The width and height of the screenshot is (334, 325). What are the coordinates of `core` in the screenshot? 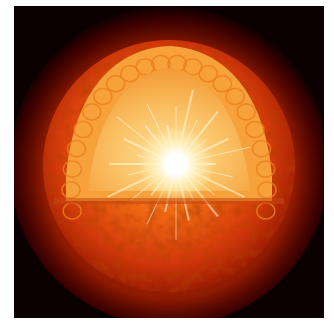 It's located at (176, 164).